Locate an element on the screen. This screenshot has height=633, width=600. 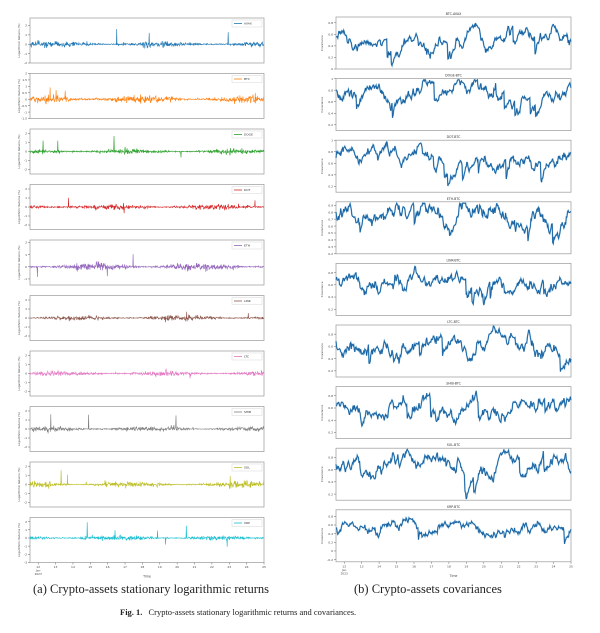
series-line-ltc is located at coordinates (147, 373).